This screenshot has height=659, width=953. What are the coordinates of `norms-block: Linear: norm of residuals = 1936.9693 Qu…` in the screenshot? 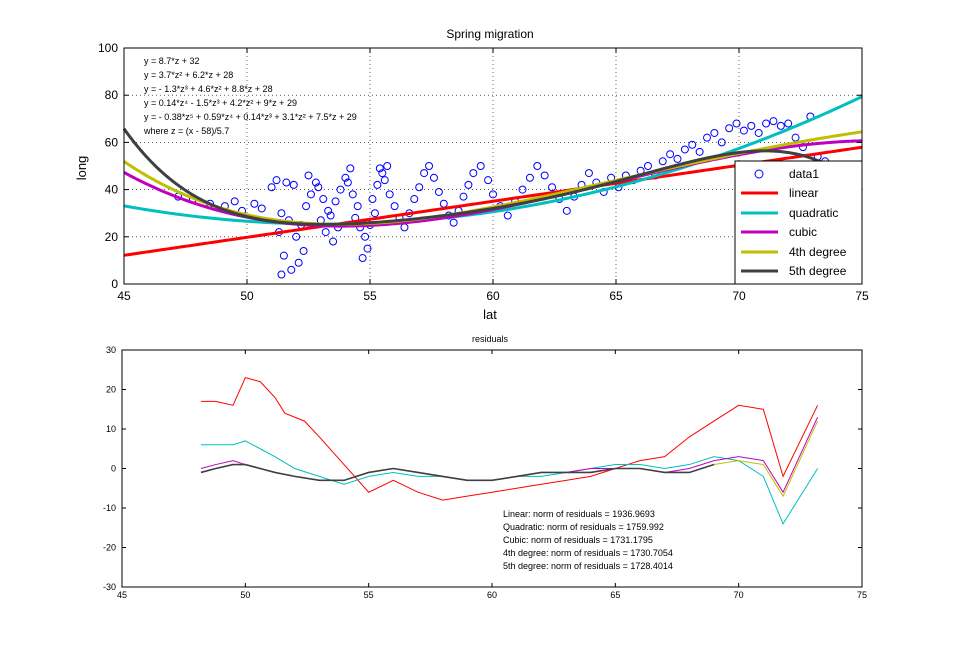 It's located at (588, 540).